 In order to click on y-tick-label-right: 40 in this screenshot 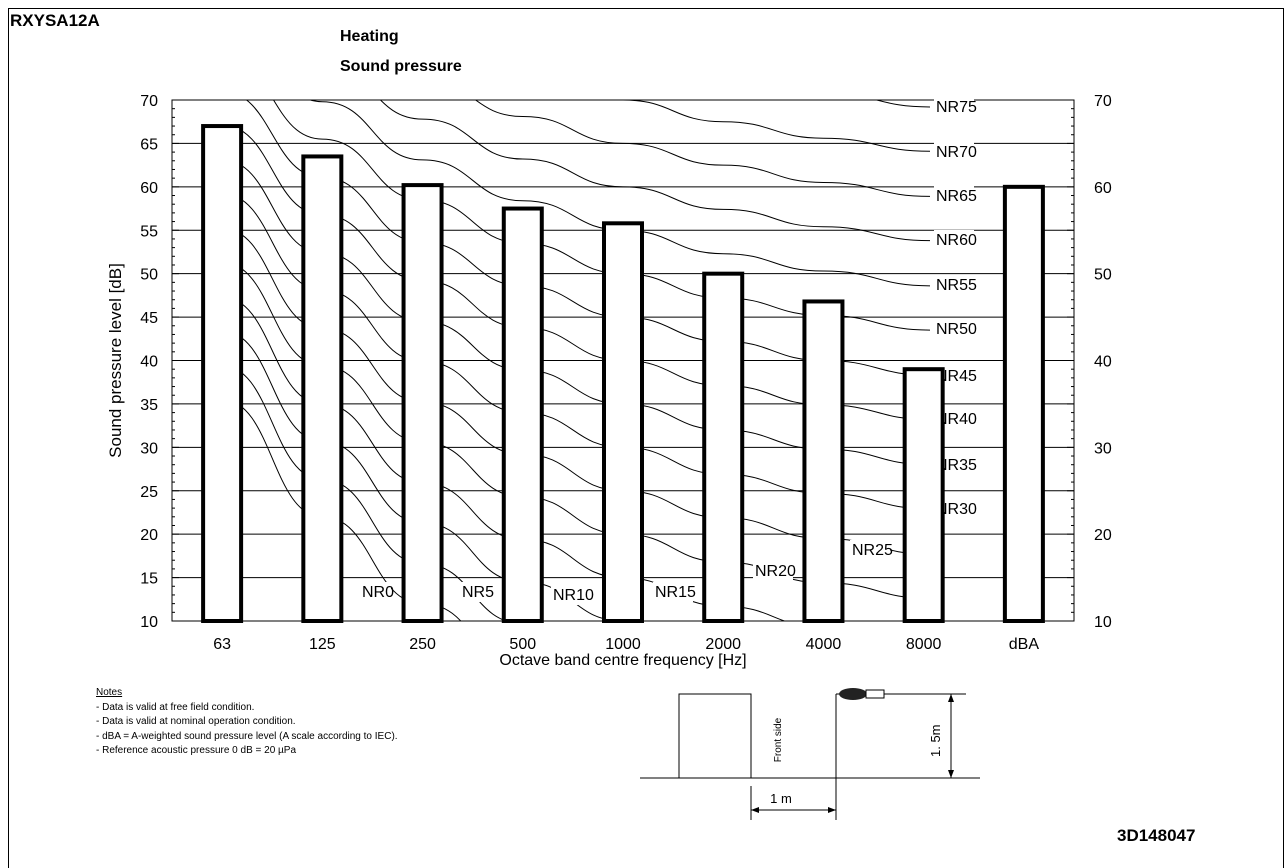, I will do `click(1103, 362)`.